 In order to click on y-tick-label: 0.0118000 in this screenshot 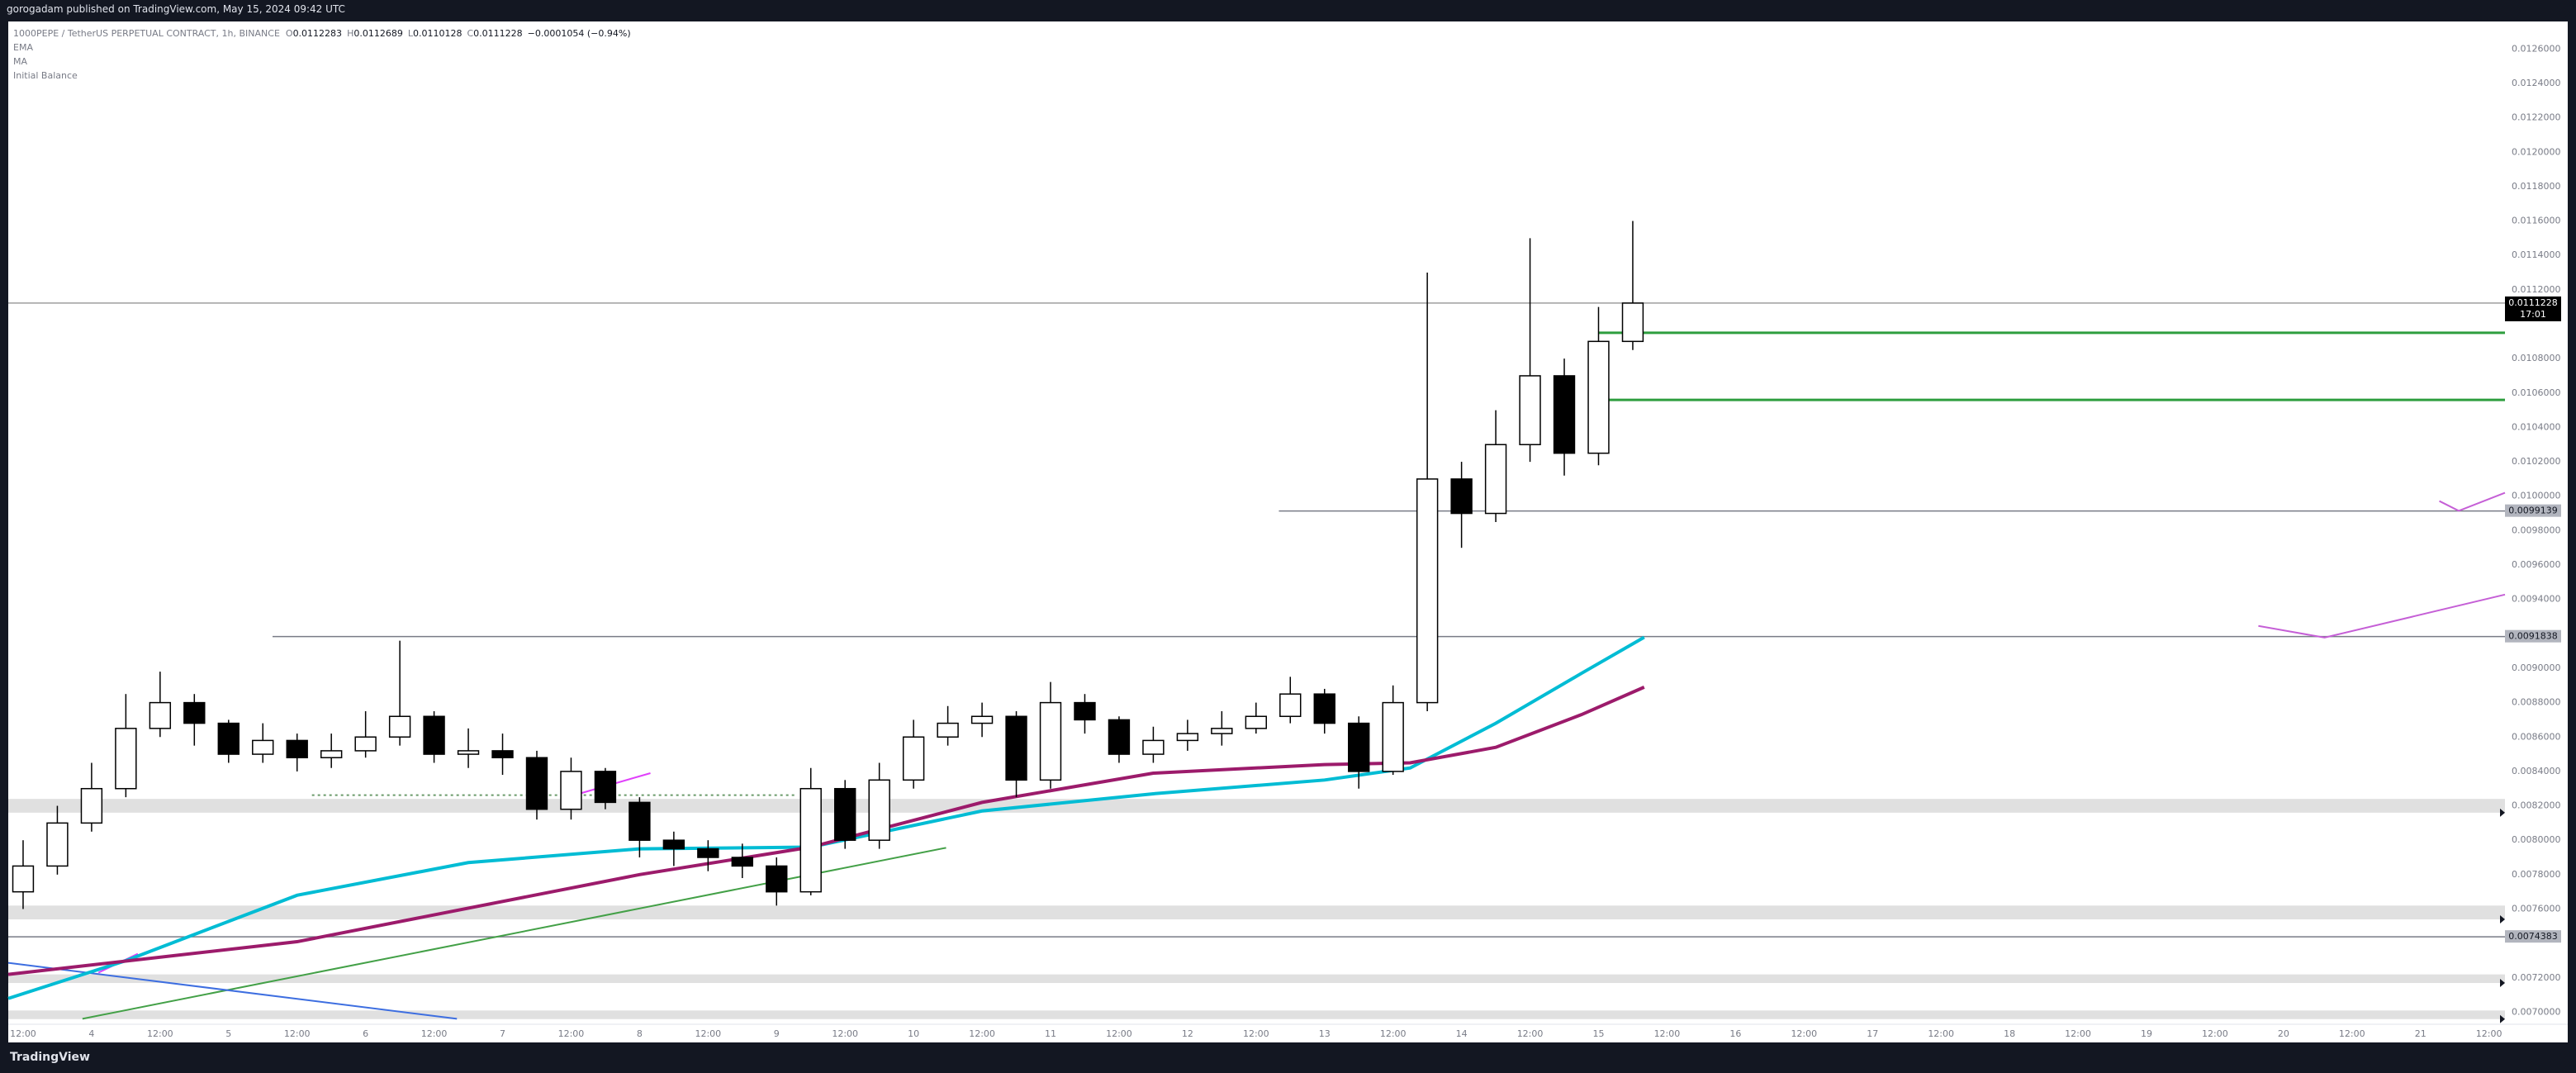, I will do `click(2536, 186)`.